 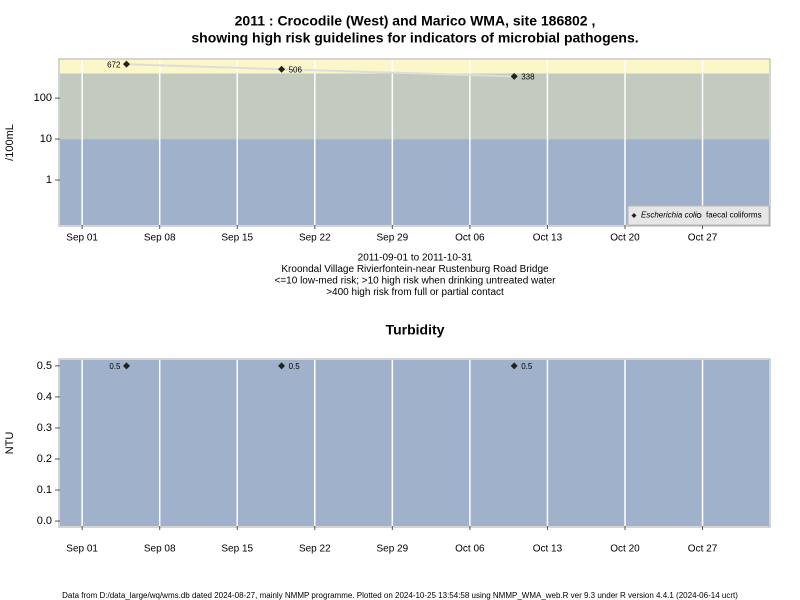 What do you see at coordinates (114, 64) in the screenshot?
I see `data-label: 672` at bounding box center [114, 64].